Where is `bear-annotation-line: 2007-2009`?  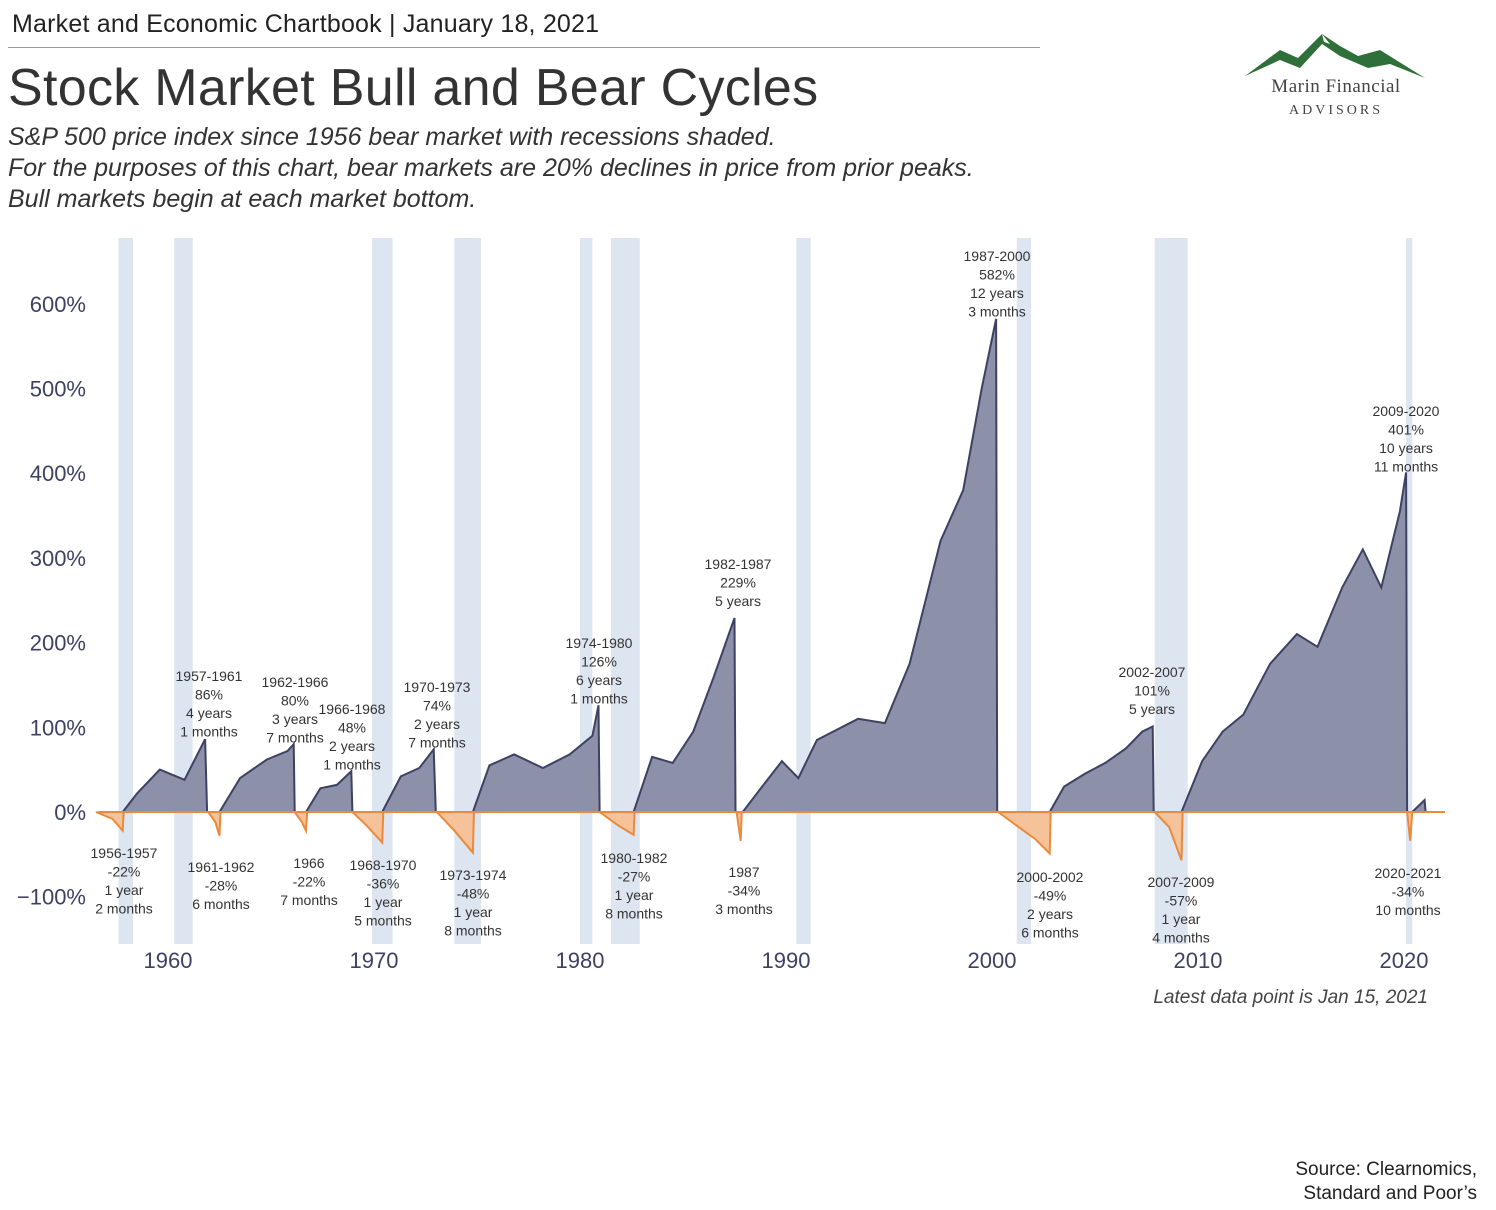
bear-annotation-line: 2007-2009 is located at coordinates (1181, 882).